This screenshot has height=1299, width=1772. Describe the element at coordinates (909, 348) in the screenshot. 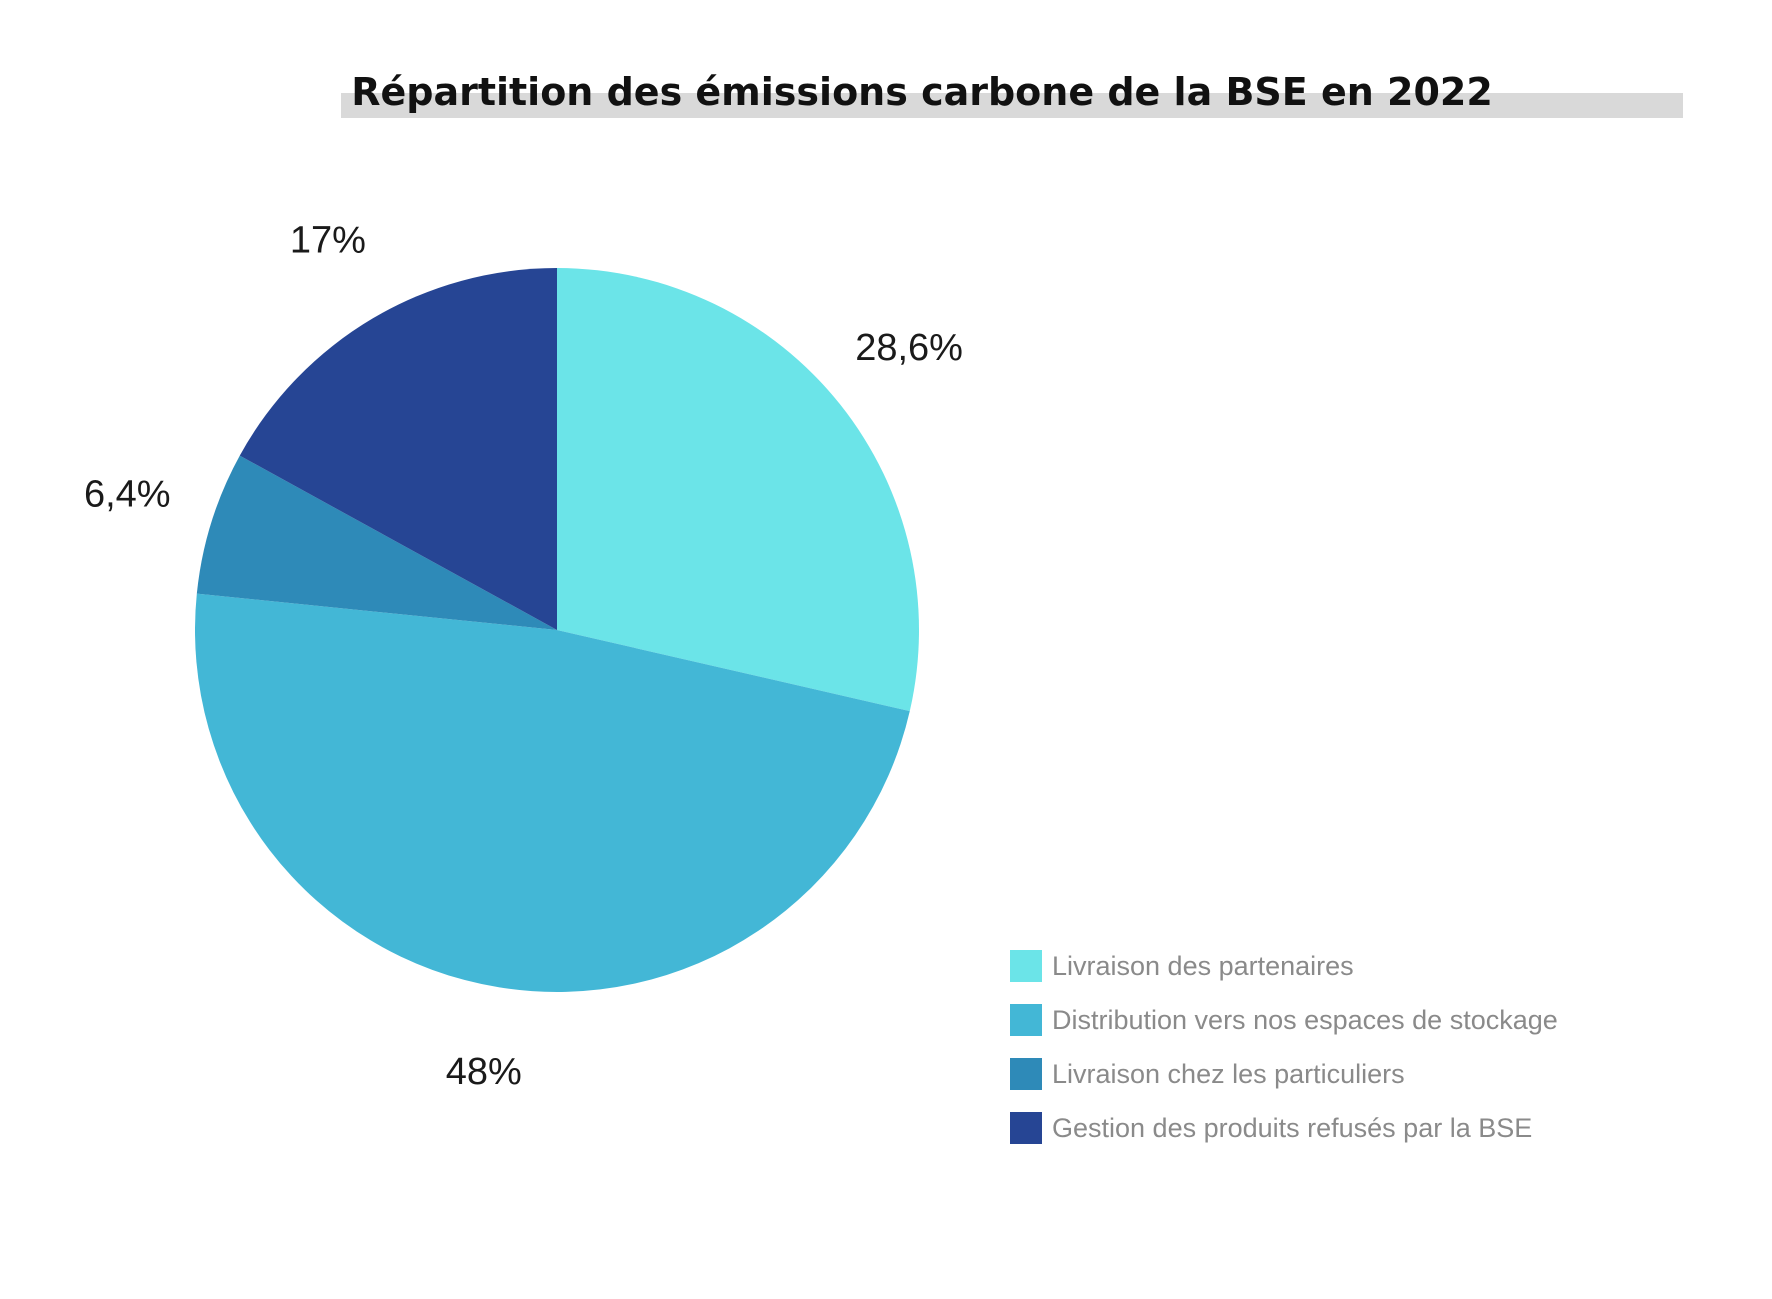

I see `slice-data-label: 28,6%` at that location.